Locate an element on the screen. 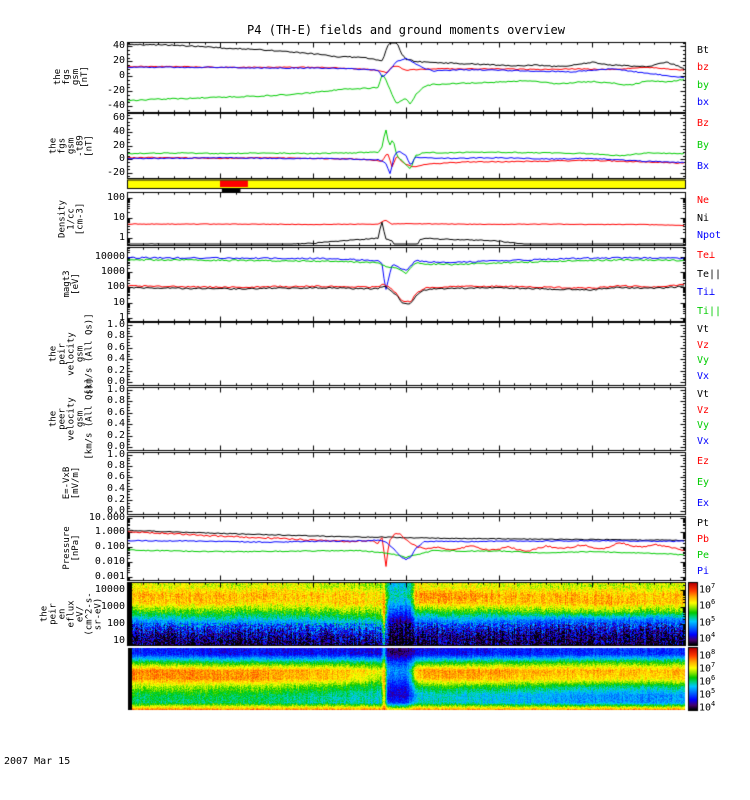 Image resolution: width=750 pixels, height=800 pixels. legend-label-pi: Pi is located at coordinates (703, 571).